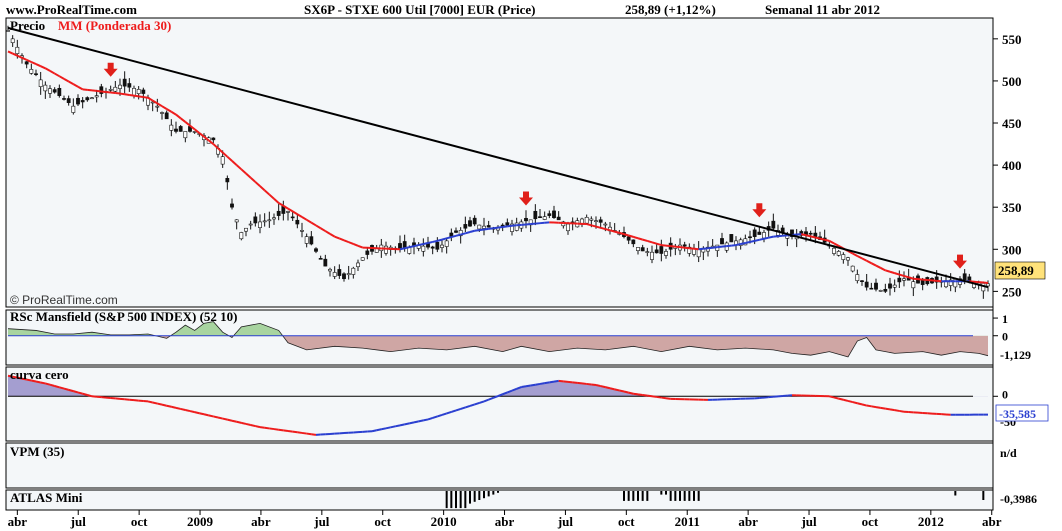  What do you see at coordinates (687, 521) in the screenshot?
I see `x-tick-label: 2011` at bounding box center [687, 521].